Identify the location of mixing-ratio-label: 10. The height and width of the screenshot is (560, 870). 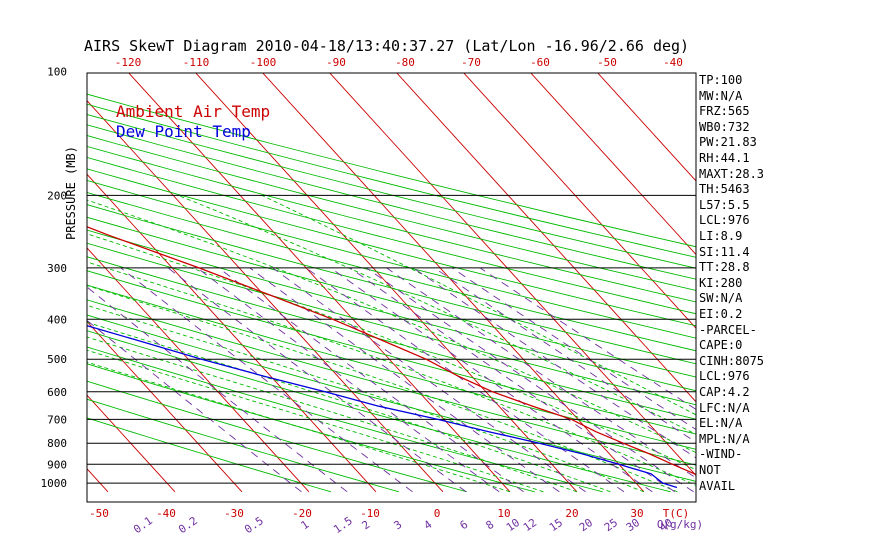
(513, 525).